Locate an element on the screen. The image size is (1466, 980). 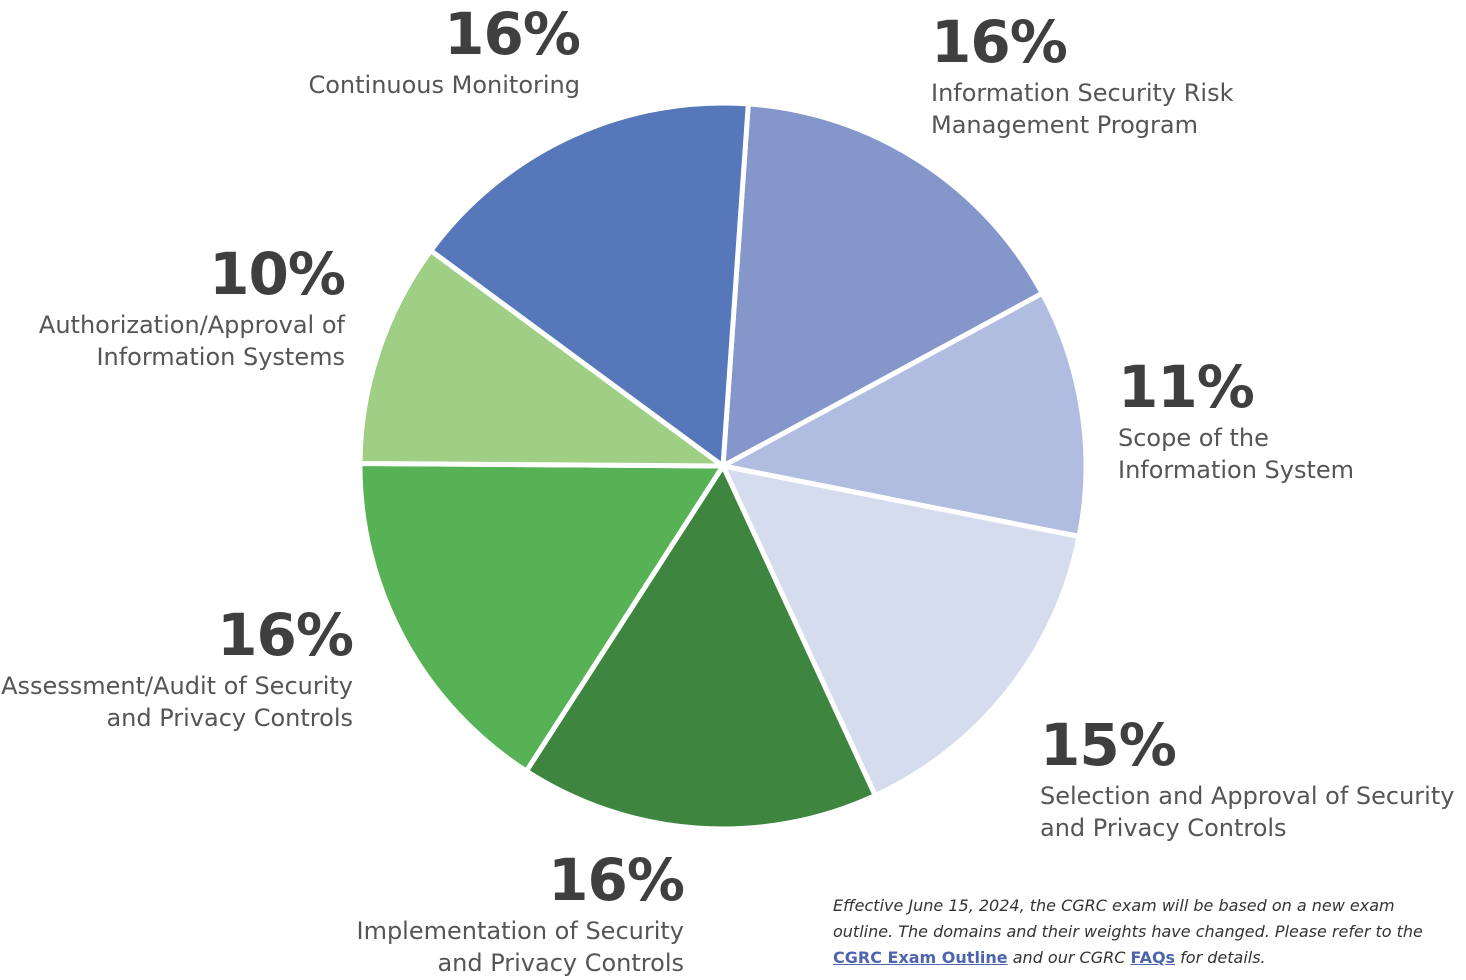
faqs-link: FAQs is located at coordinates (1153, 957).